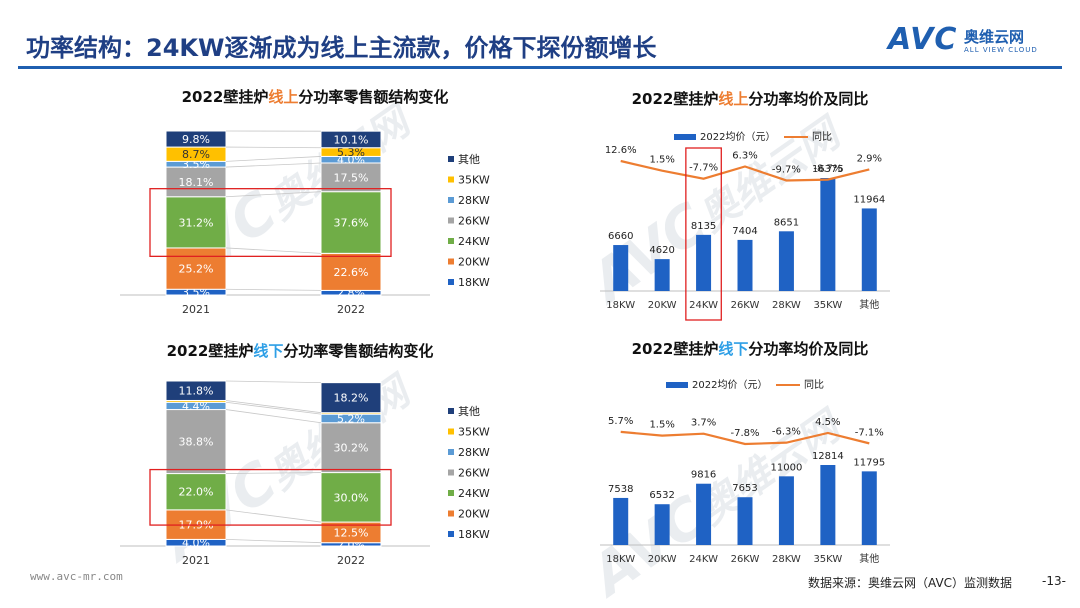  I want to click on price-bar-18KW, so click(621, 268).